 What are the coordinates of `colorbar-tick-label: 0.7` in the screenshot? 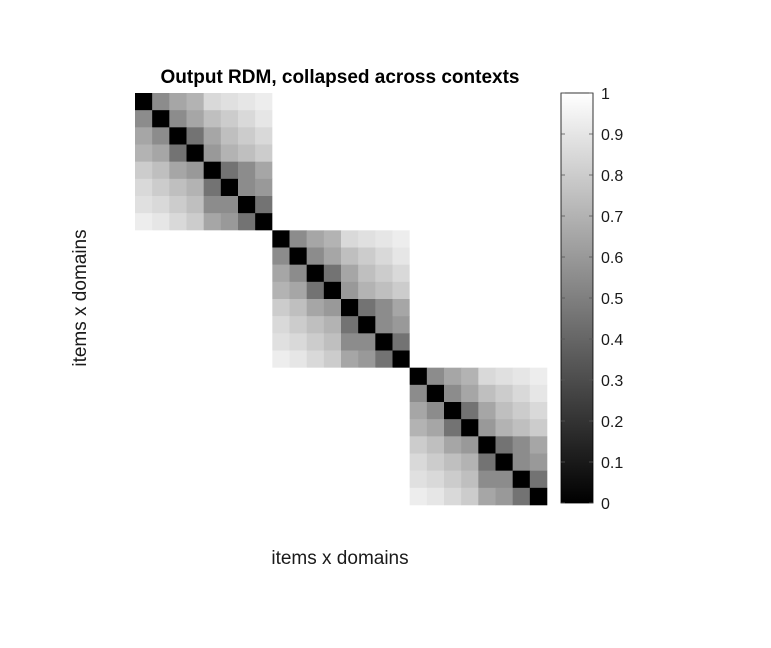 It's located at (612, 217).